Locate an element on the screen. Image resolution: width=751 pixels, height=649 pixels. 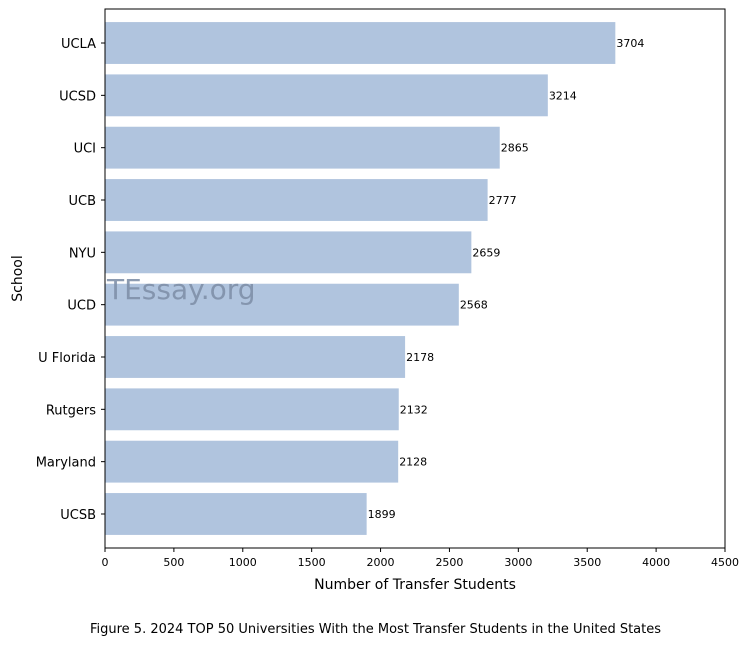
x-tick-label: 1500 is located at coordinates (312, 562).